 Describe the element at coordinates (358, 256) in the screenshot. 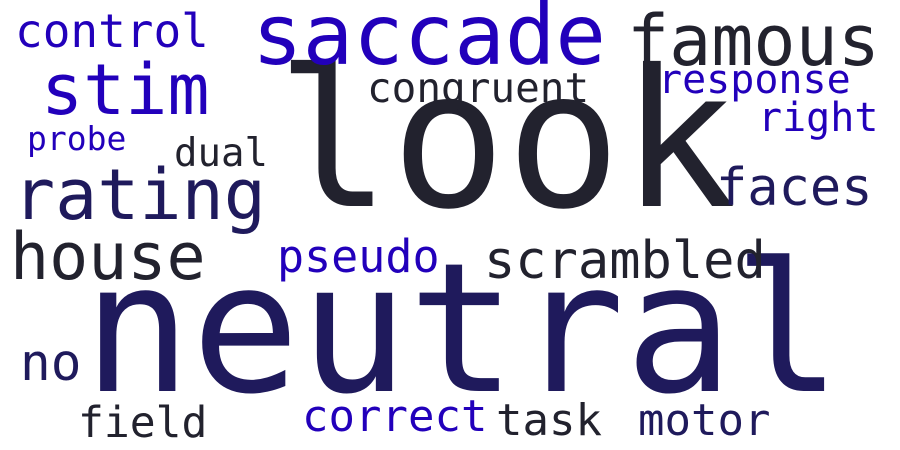

I see `word-pseudo: pseudo` at that location.